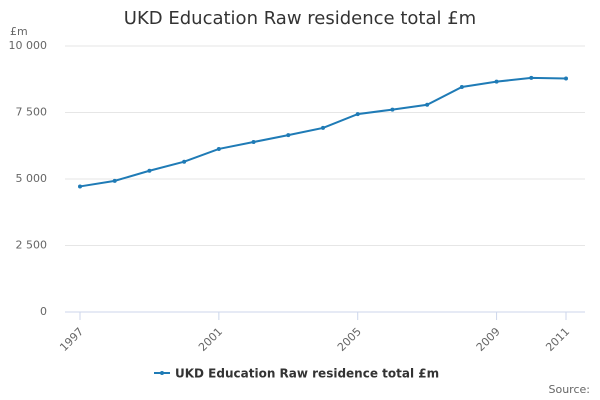 The height and width of the screenshot is (400, 600). Describe the element at coordinates (210, 339) in the screenshot. I see `x-tick-label: 2001` at that location.